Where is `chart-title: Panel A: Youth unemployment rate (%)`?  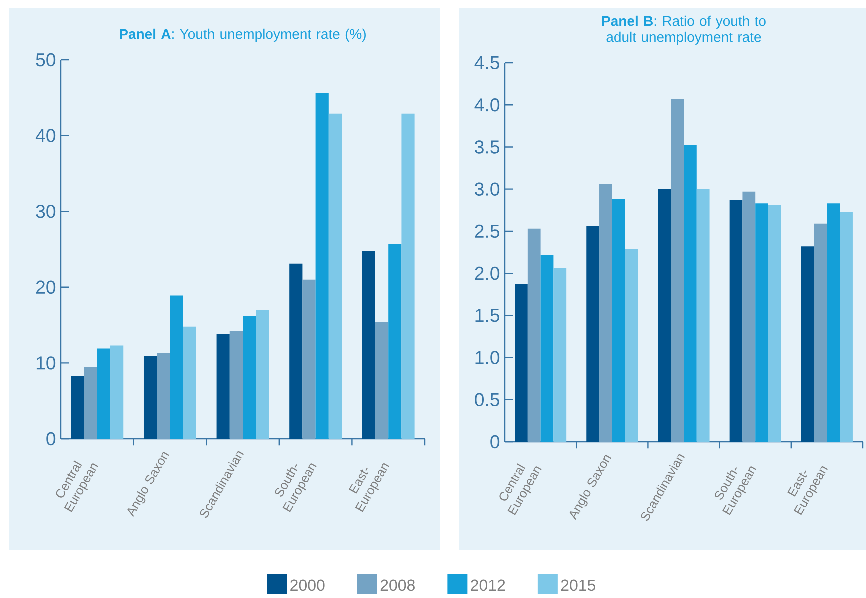 chart-title: Panel A: Youth unemployment rate (%) is located at coordinates (243, 35).